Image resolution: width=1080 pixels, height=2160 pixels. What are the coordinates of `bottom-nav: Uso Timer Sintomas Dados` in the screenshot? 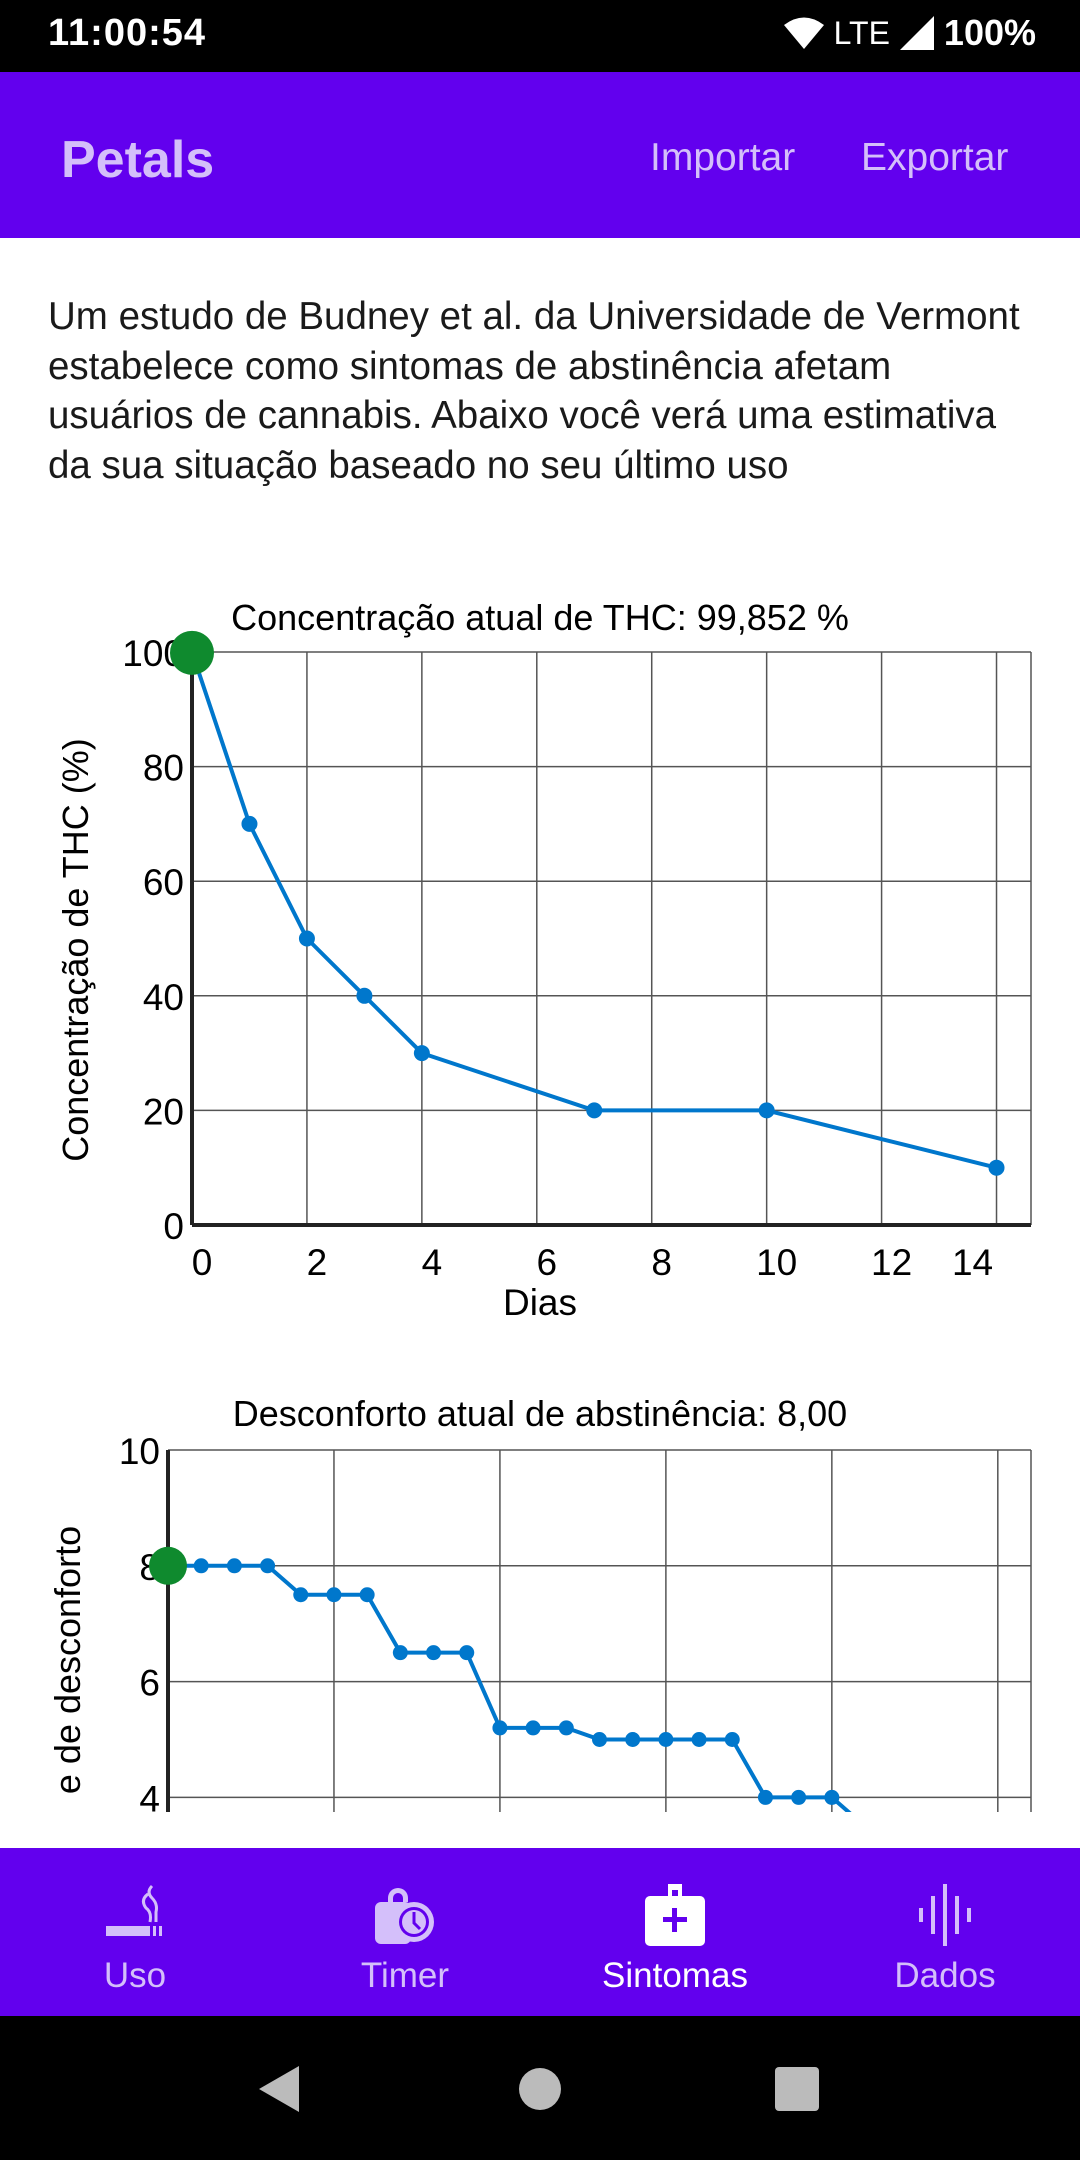 It's located at (540, 1932).